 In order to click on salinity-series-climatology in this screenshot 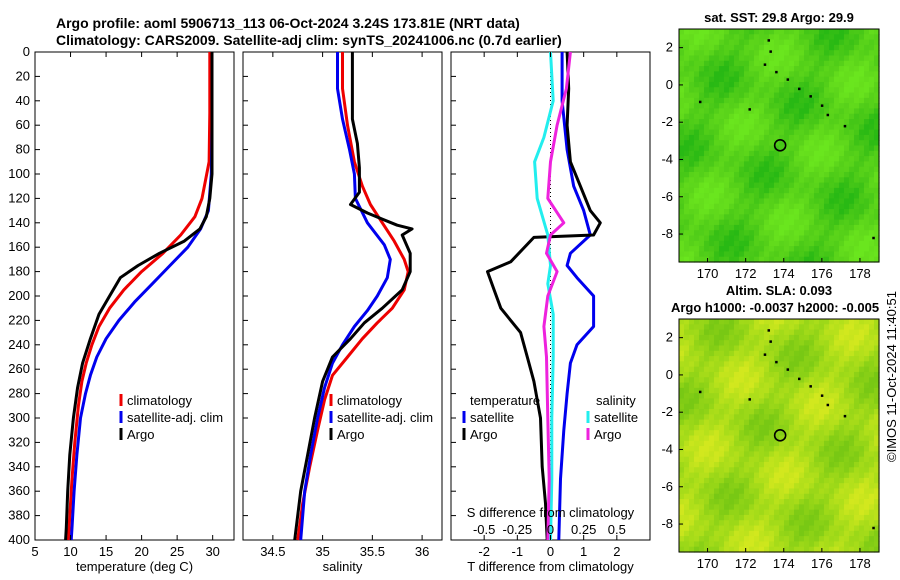, I will do `click(353, 296)`.